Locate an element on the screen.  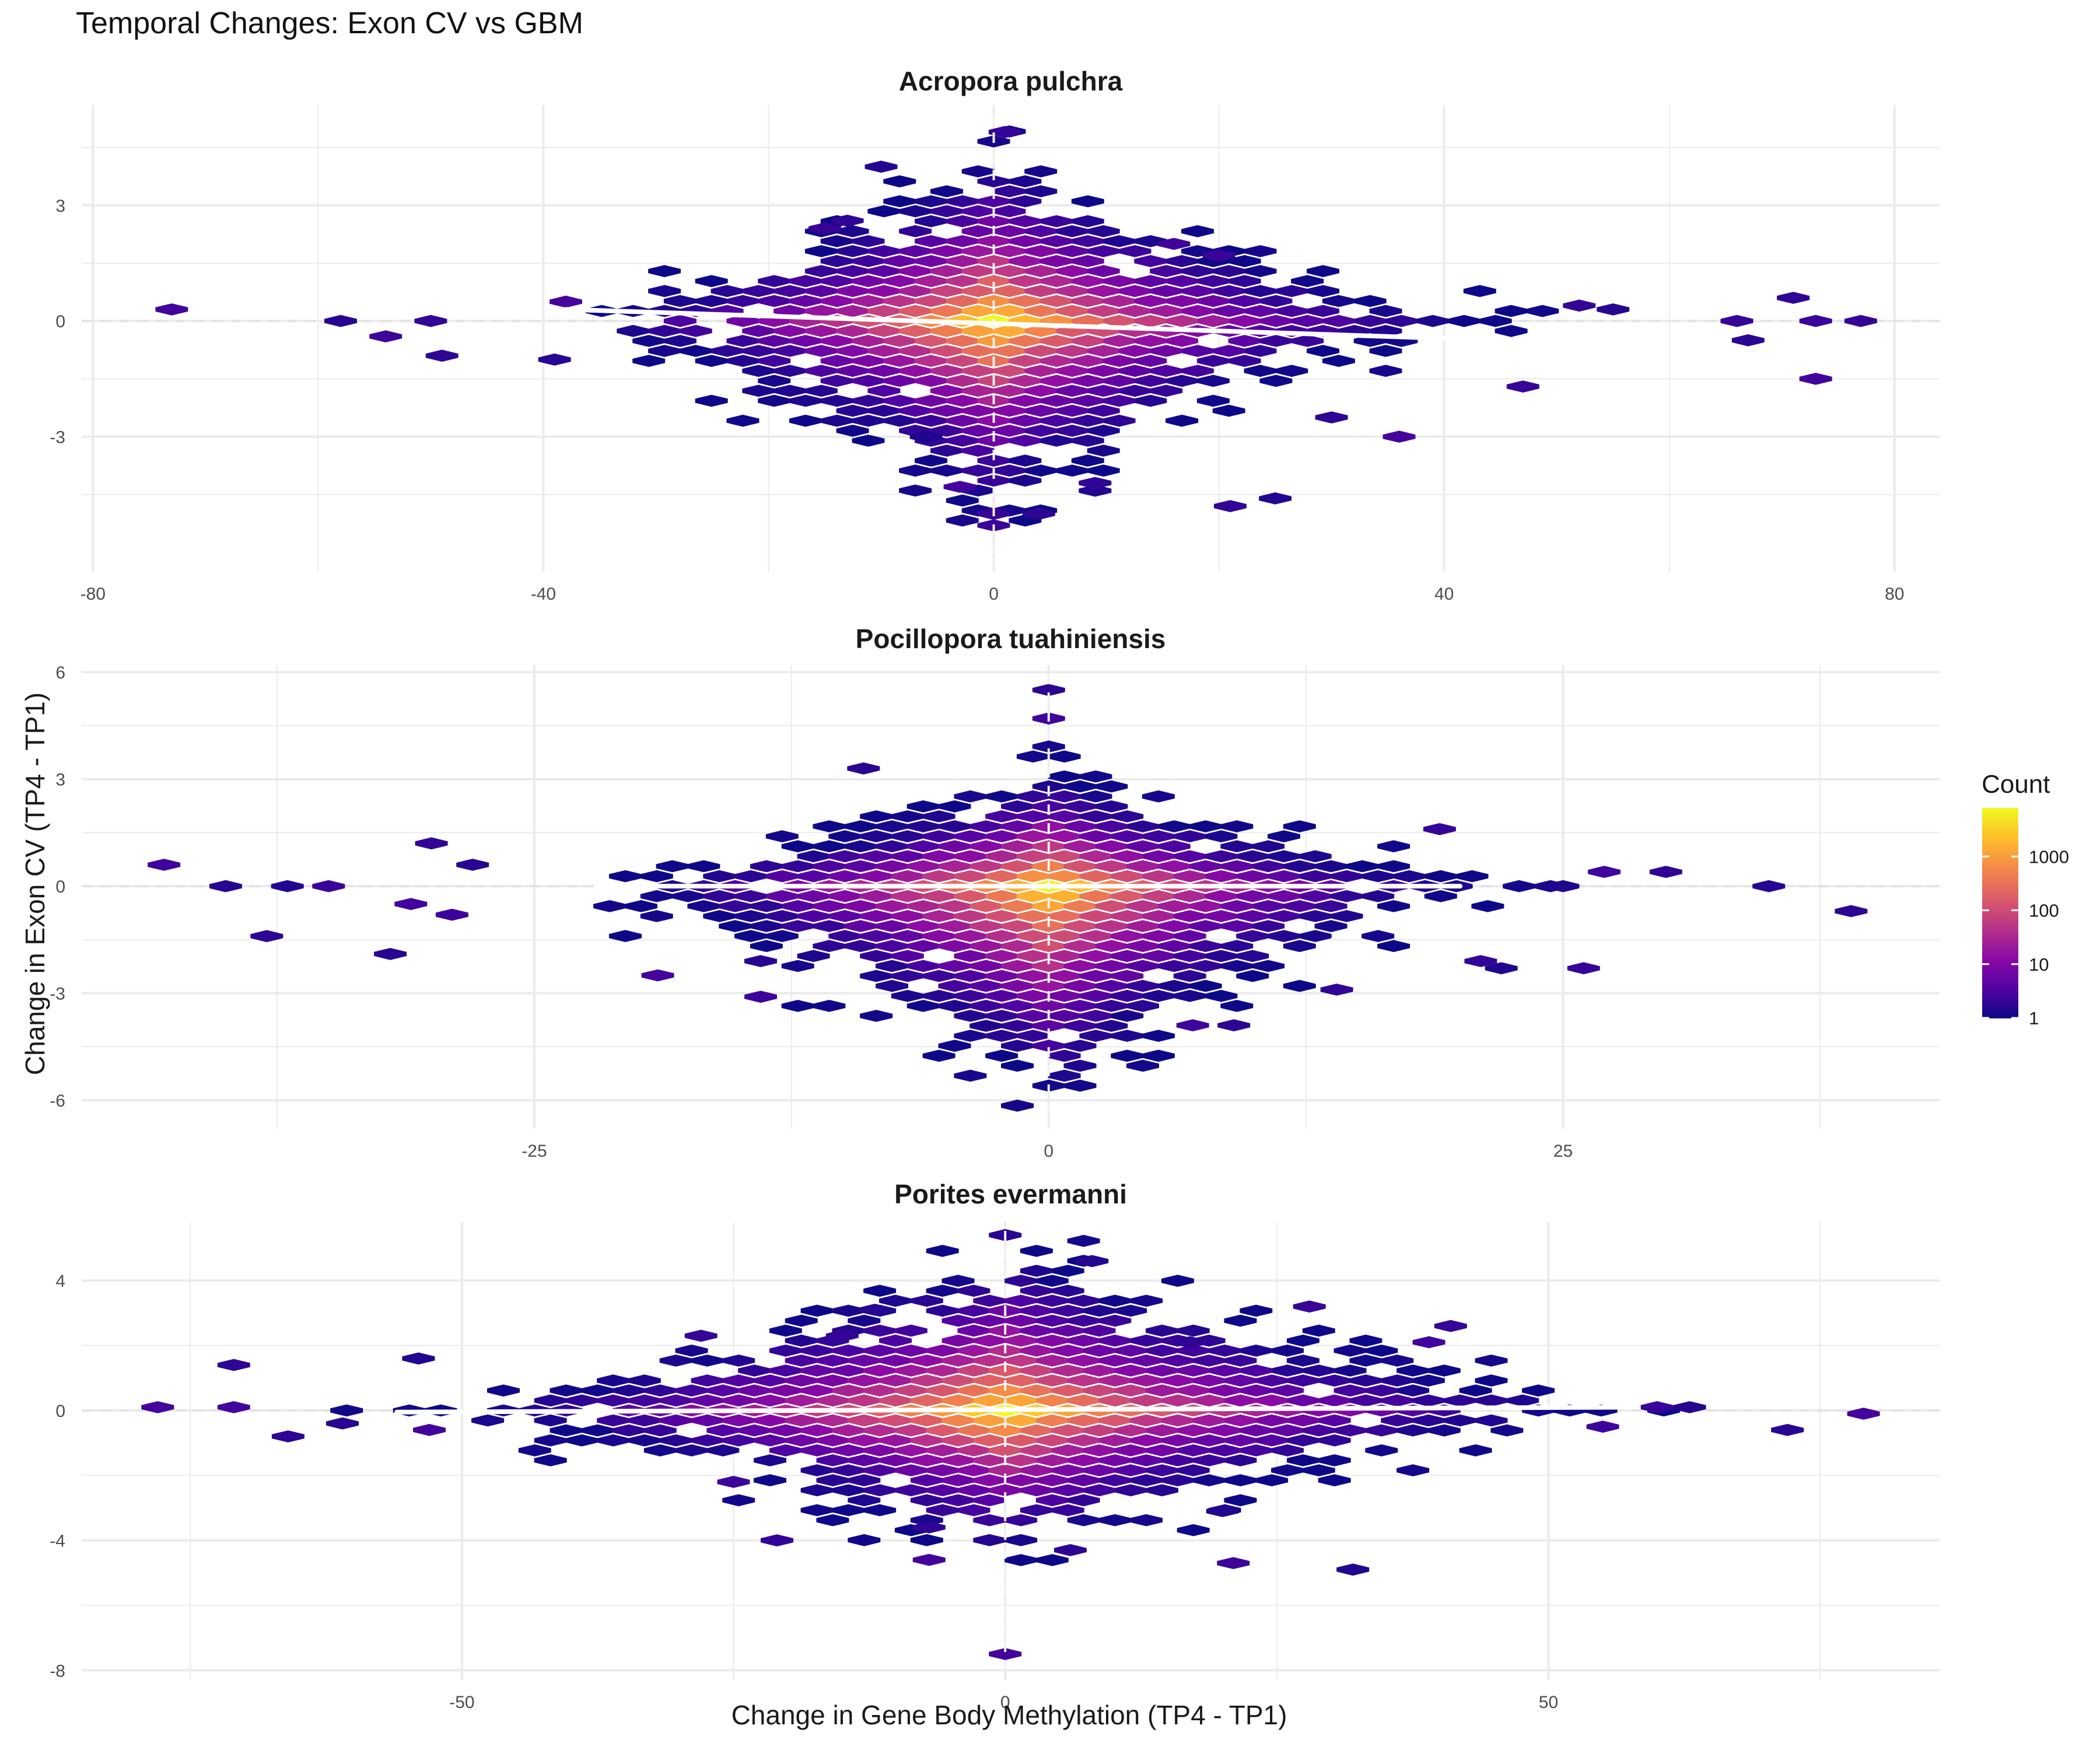
legend-break-label: 1000 is located at coordinates (2049, 856).